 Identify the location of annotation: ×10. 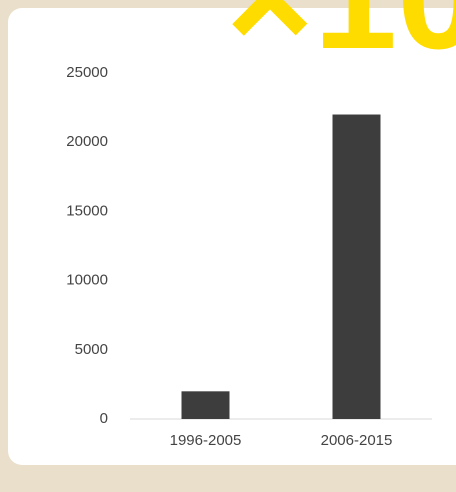
(341, 40).